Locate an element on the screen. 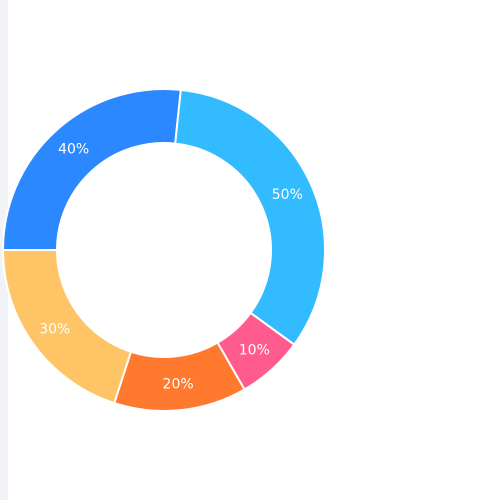 Image resolution: width=500 pixels, height=500 pixels. donut-slice-label-2: 10% is located at coordinates (254, 350).